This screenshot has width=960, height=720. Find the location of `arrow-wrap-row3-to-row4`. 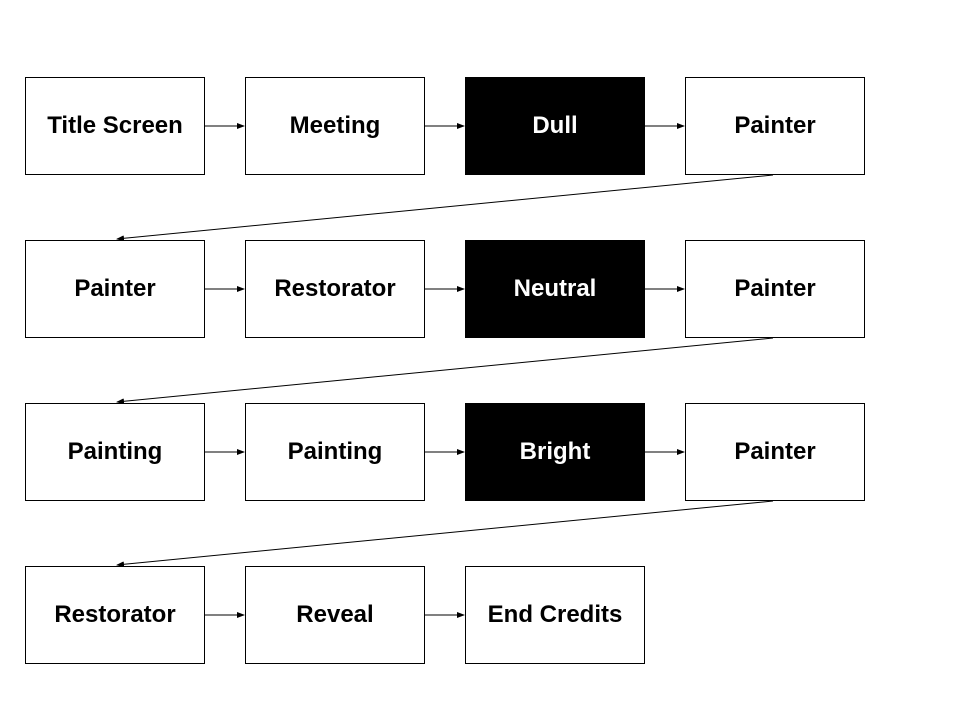

arrow-wrap-row3-to-row4 is located at coordinates (445, 534).